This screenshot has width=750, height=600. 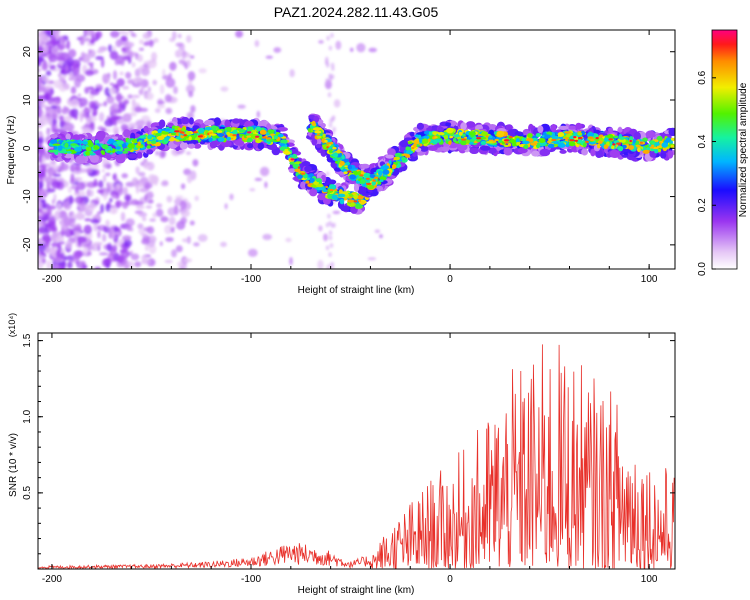 What do you see at coordinates (356, 590) in the screenshot?
I see `snr-x-label: Height of straight line (km)` at bounding box center [356, 590].